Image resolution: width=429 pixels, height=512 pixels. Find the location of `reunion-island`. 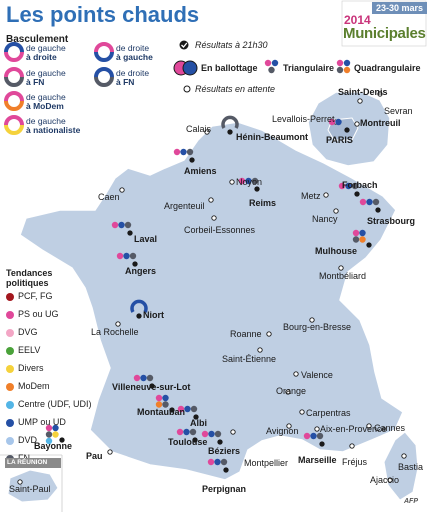

reunion-island is located at coordinates (33, 486).